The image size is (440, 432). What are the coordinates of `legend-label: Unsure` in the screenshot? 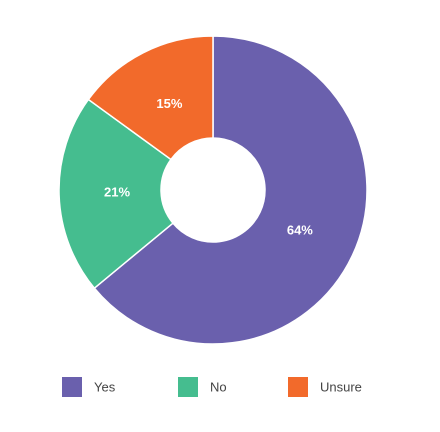 It's located at (341, 386).